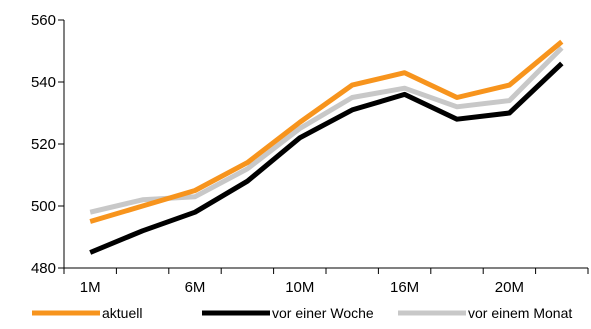  I want to click on legend: aktuell vor einer Woche vor einem Monat, so click(302, 313).